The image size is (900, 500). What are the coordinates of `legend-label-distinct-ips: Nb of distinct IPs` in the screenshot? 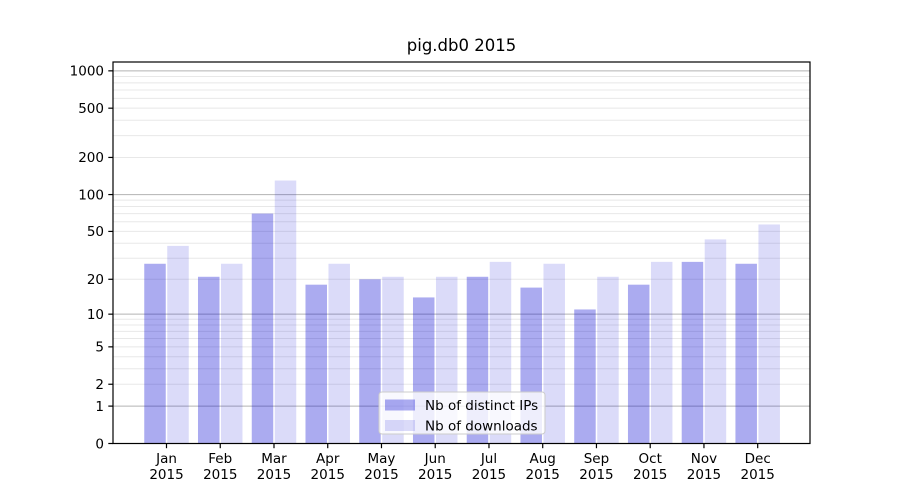 It's located at (481, 406).